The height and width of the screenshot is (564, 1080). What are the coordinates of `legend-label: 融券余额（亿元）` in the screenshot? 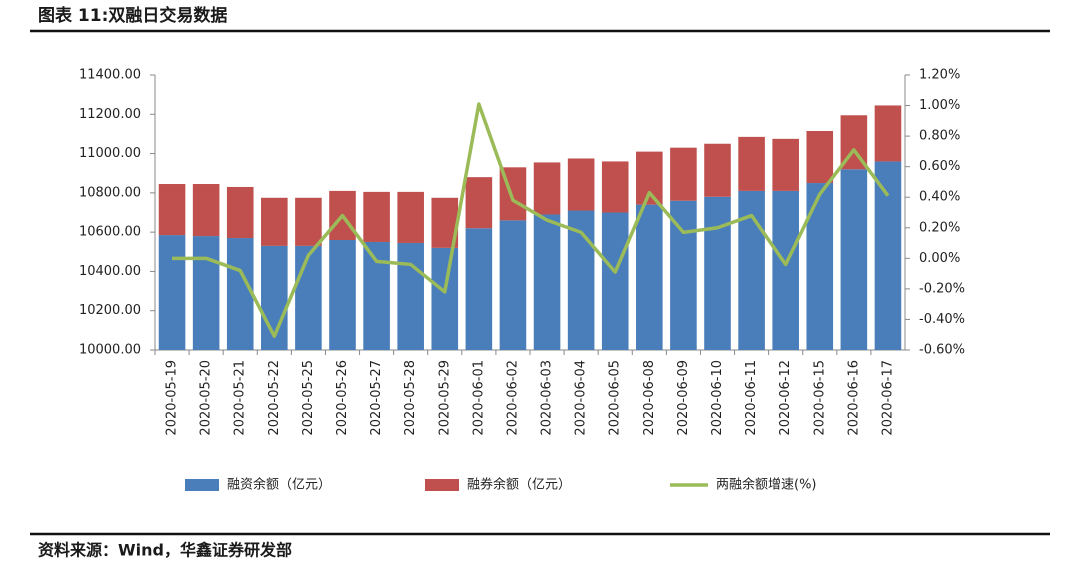 It's located at (519, 485).